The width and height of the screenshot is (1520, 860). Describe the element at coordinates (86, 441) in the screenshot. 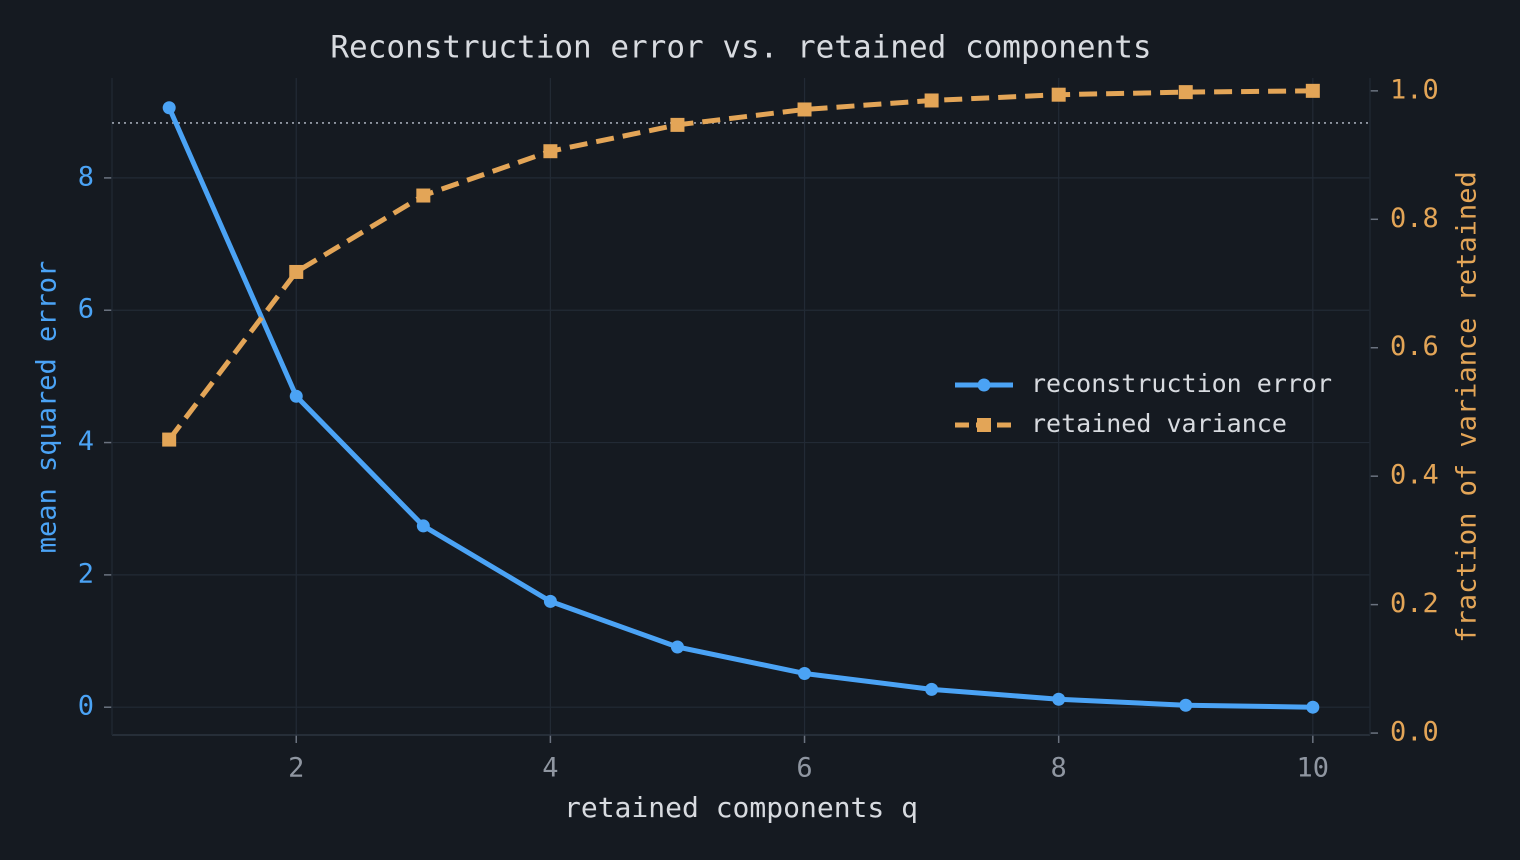

I see `y-tick-label: 4` at that location.